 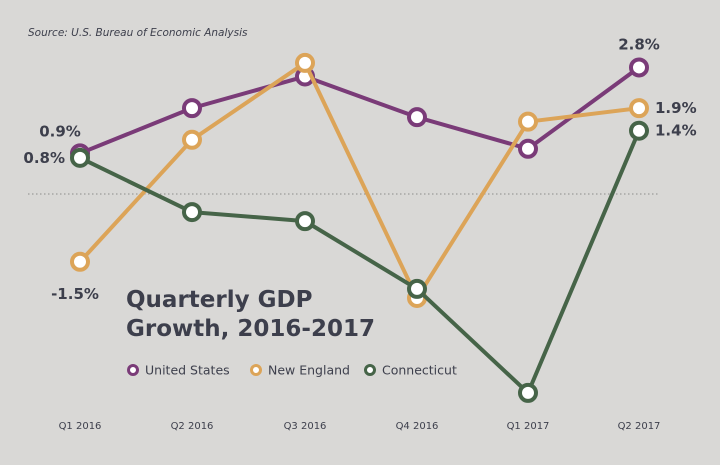 I want to click on x-tick-label: Q4 2016, so click(x=417, y=426).